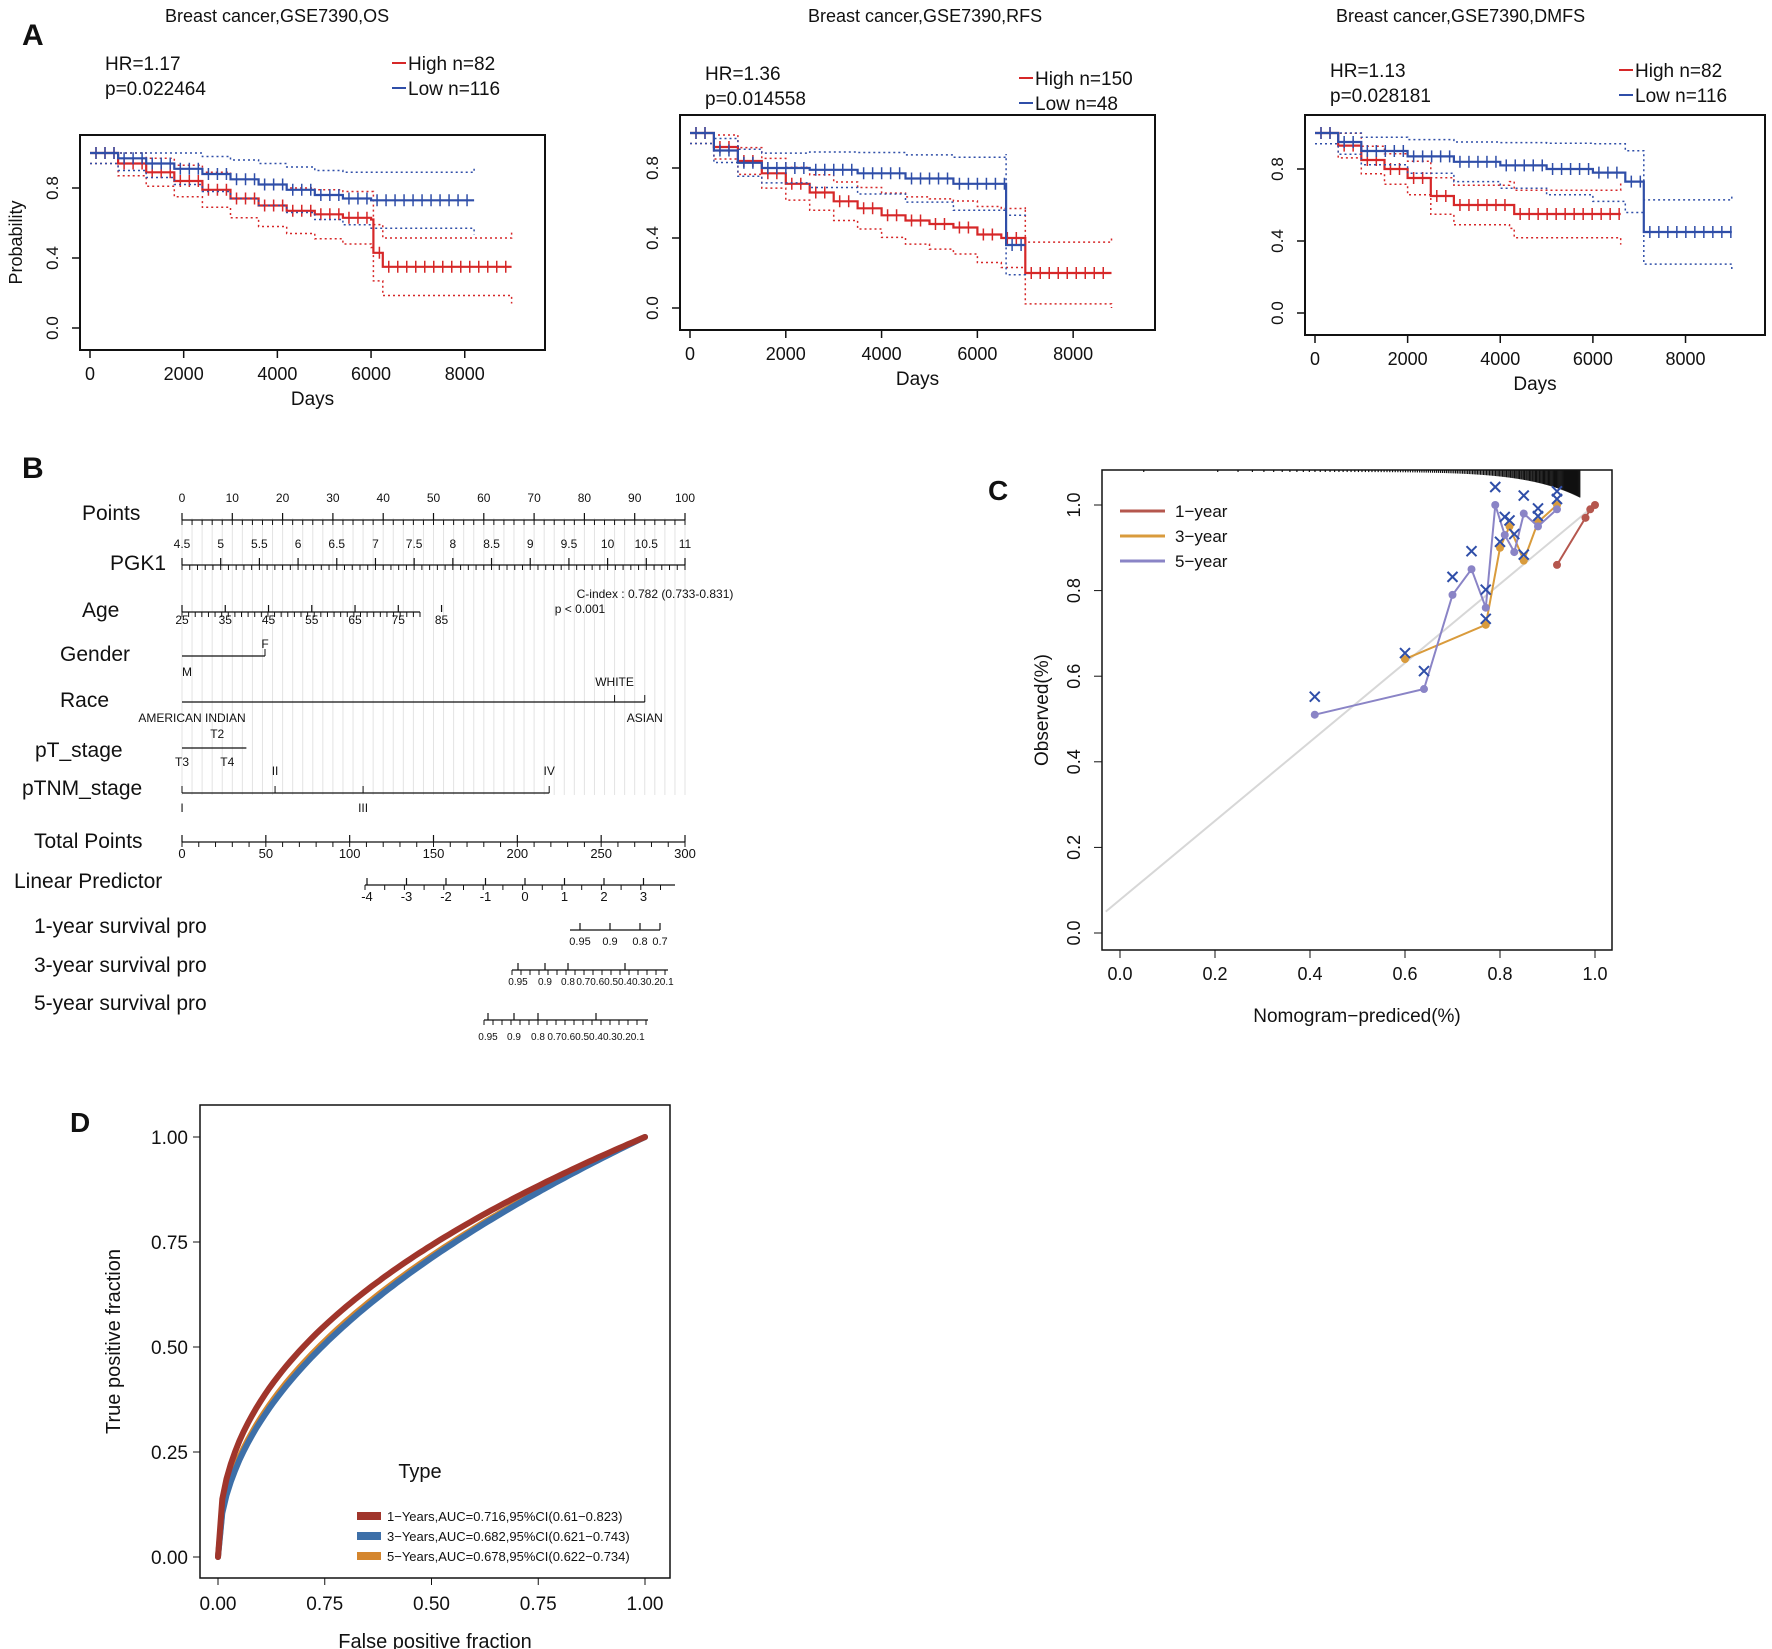  What do you see at coordinates (355, 620) in the screenshot?
I see `age-tick-label: 65` at bounding box center [355, 620].